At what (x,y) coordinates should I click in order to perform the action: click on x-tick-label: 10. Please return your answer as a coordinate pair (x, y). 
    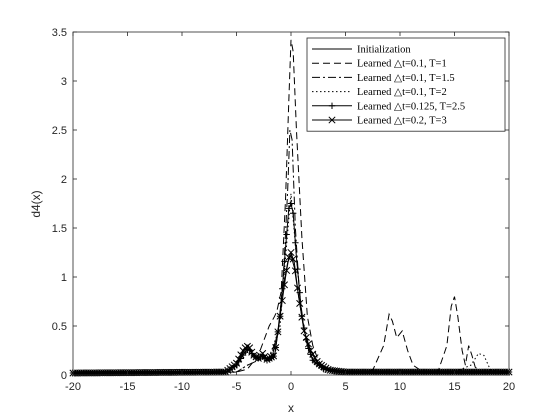
    Looking at the image, I should click on (400, 387).